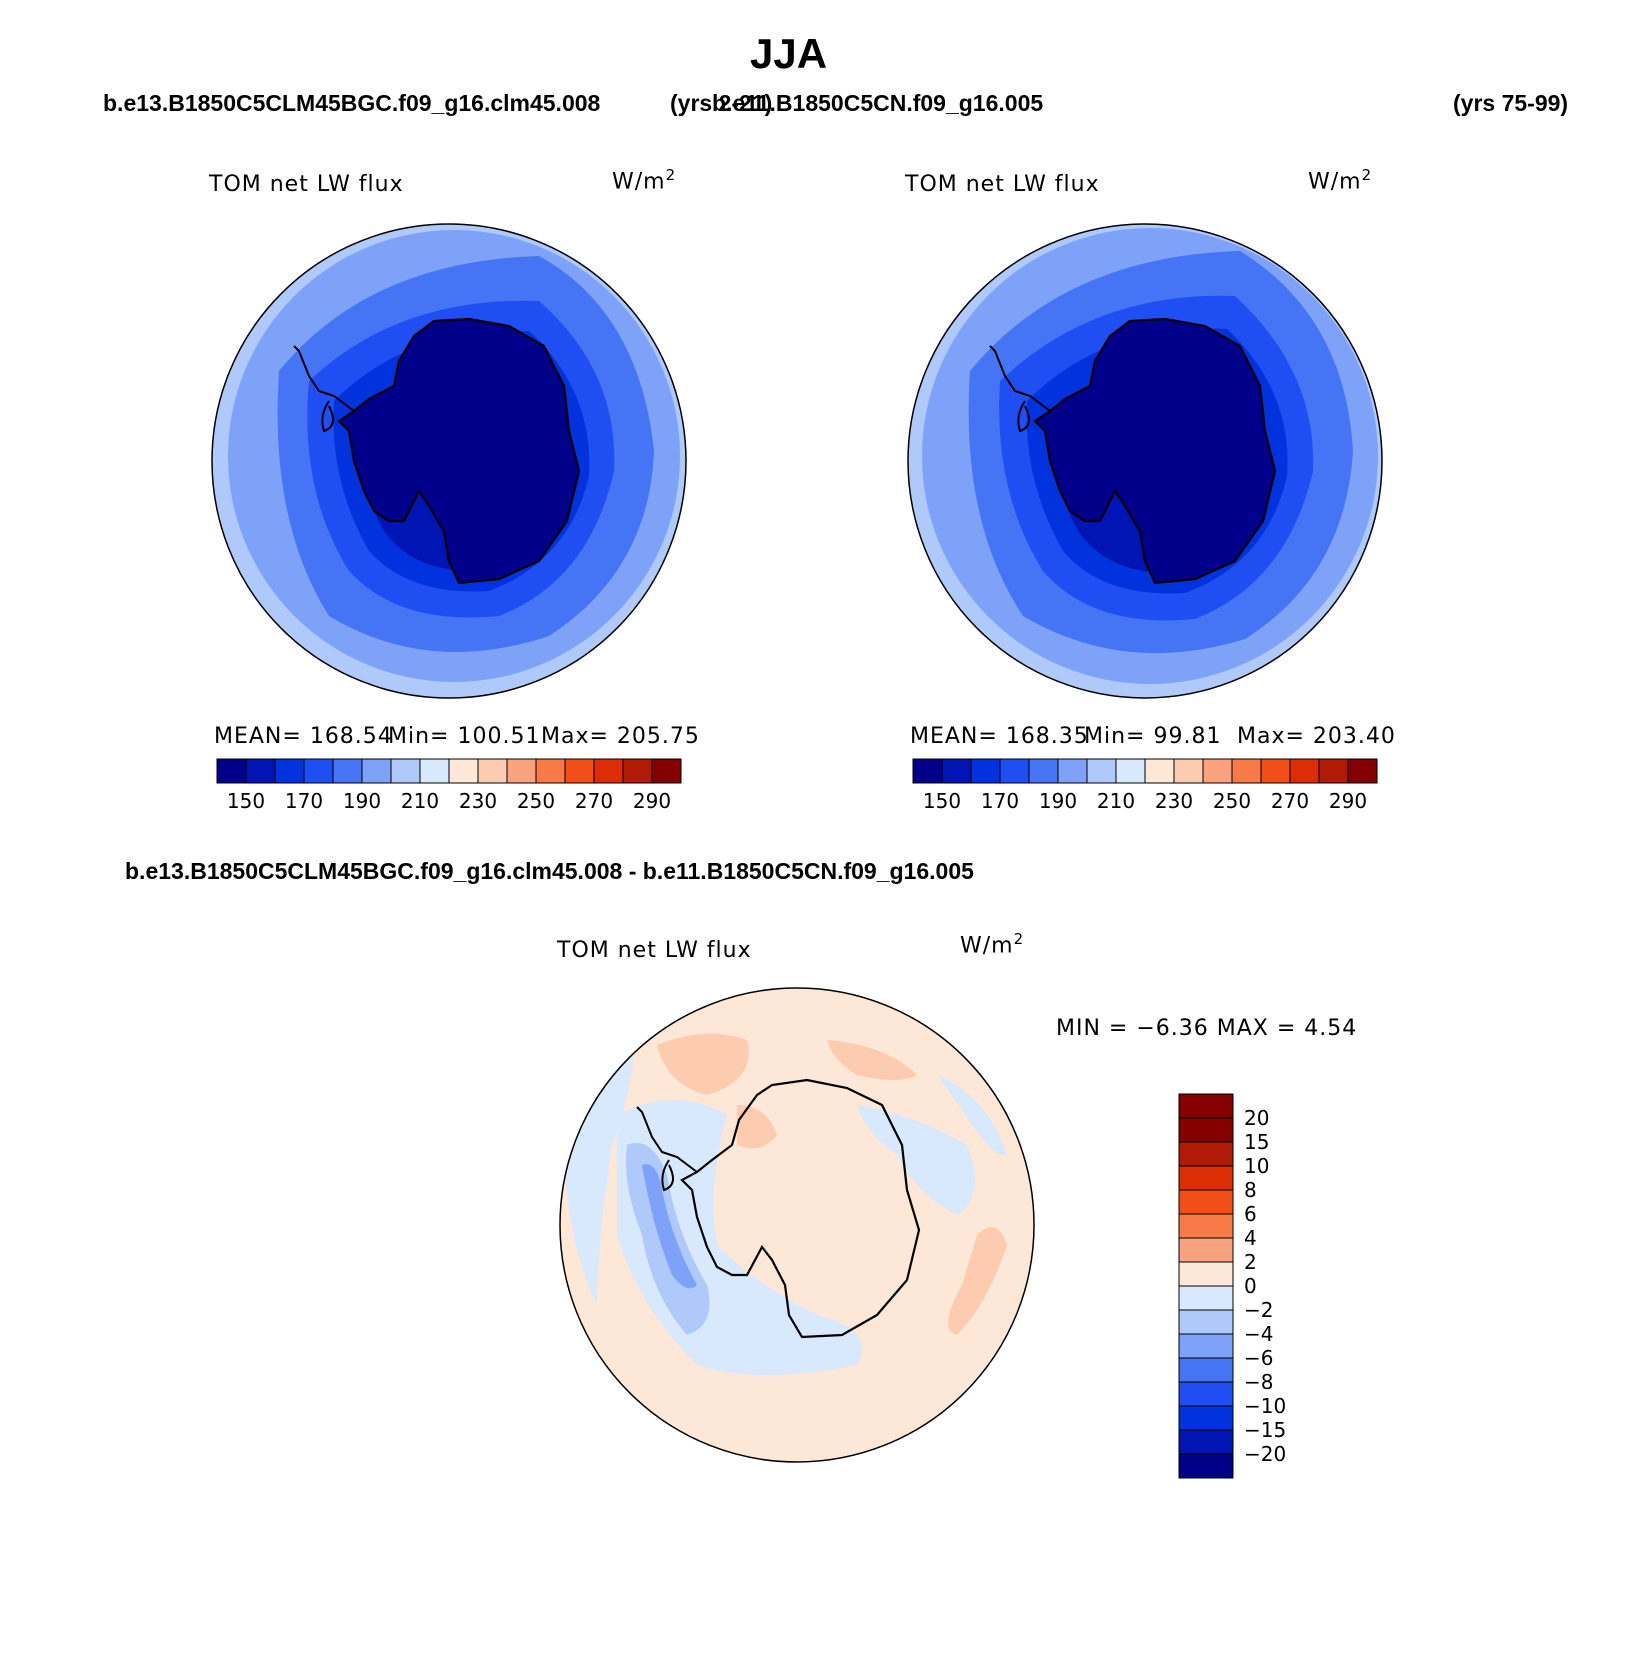 The height and width of the screenshot is (1655, 1630). What do you see at coordinates (1258, 1334) in the screenshot?
I see `colorbar-tick-label: −4` at bounding box center [1258, 1334].